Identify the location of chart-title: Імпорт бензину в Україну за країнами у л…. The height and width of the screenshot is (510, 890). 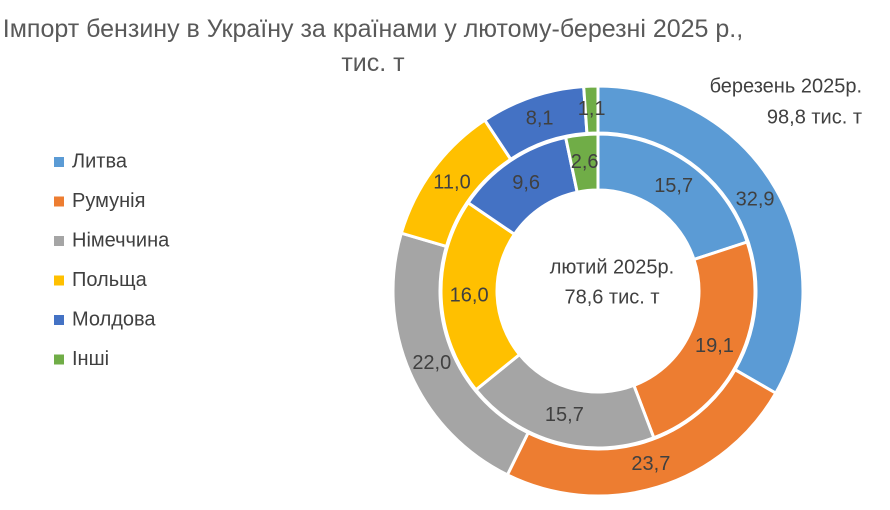
(373, 46).